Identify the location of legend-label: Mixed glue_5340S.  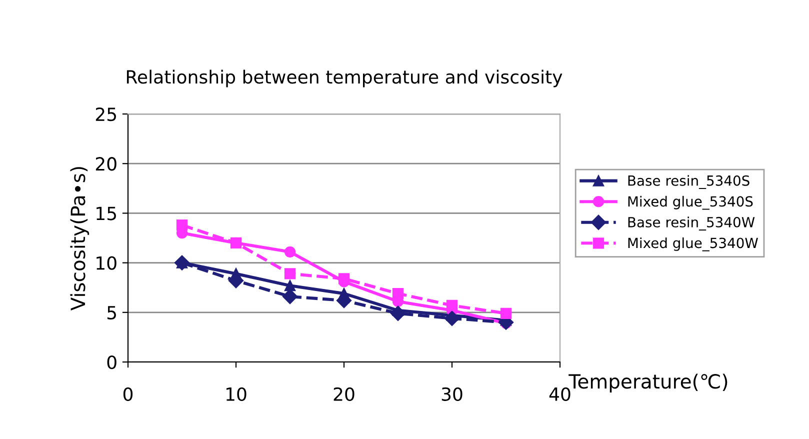
(690, 203).